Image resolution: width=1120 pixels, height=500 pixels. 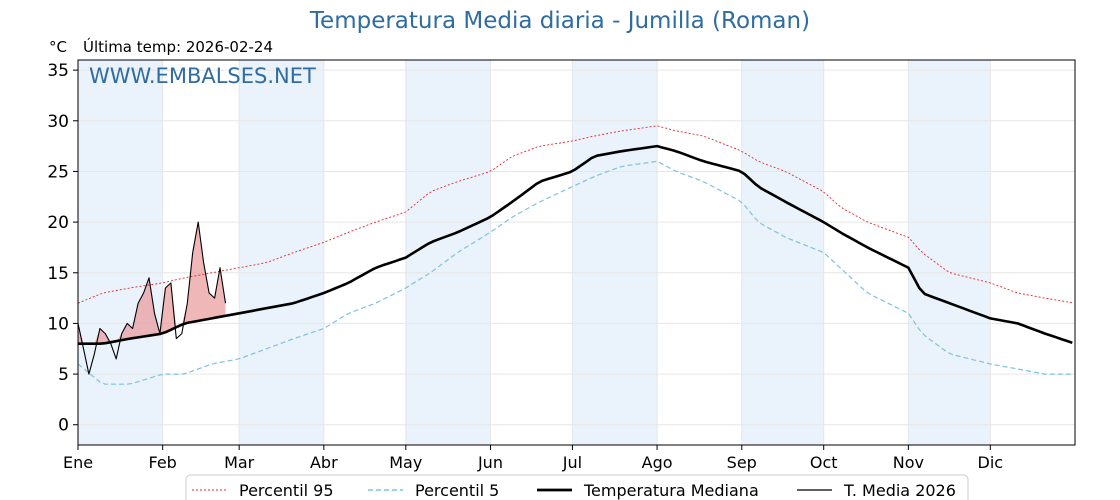 I want to click on month-band-ene, so click(x=120, y=252).